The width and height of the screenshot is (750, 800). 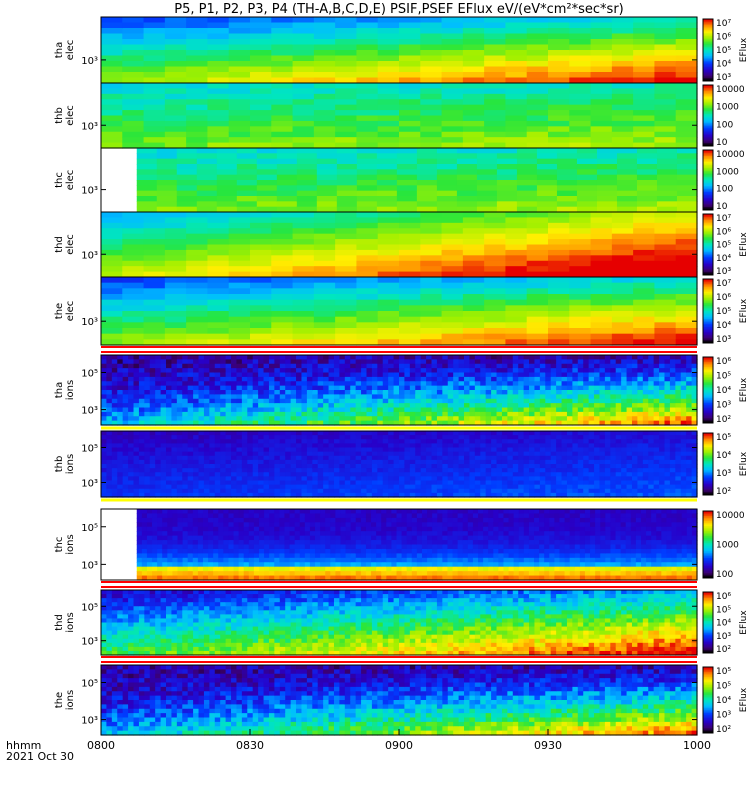 I want to click on colorbar-tick-label: 10⁴, so click(x=723, y=259).